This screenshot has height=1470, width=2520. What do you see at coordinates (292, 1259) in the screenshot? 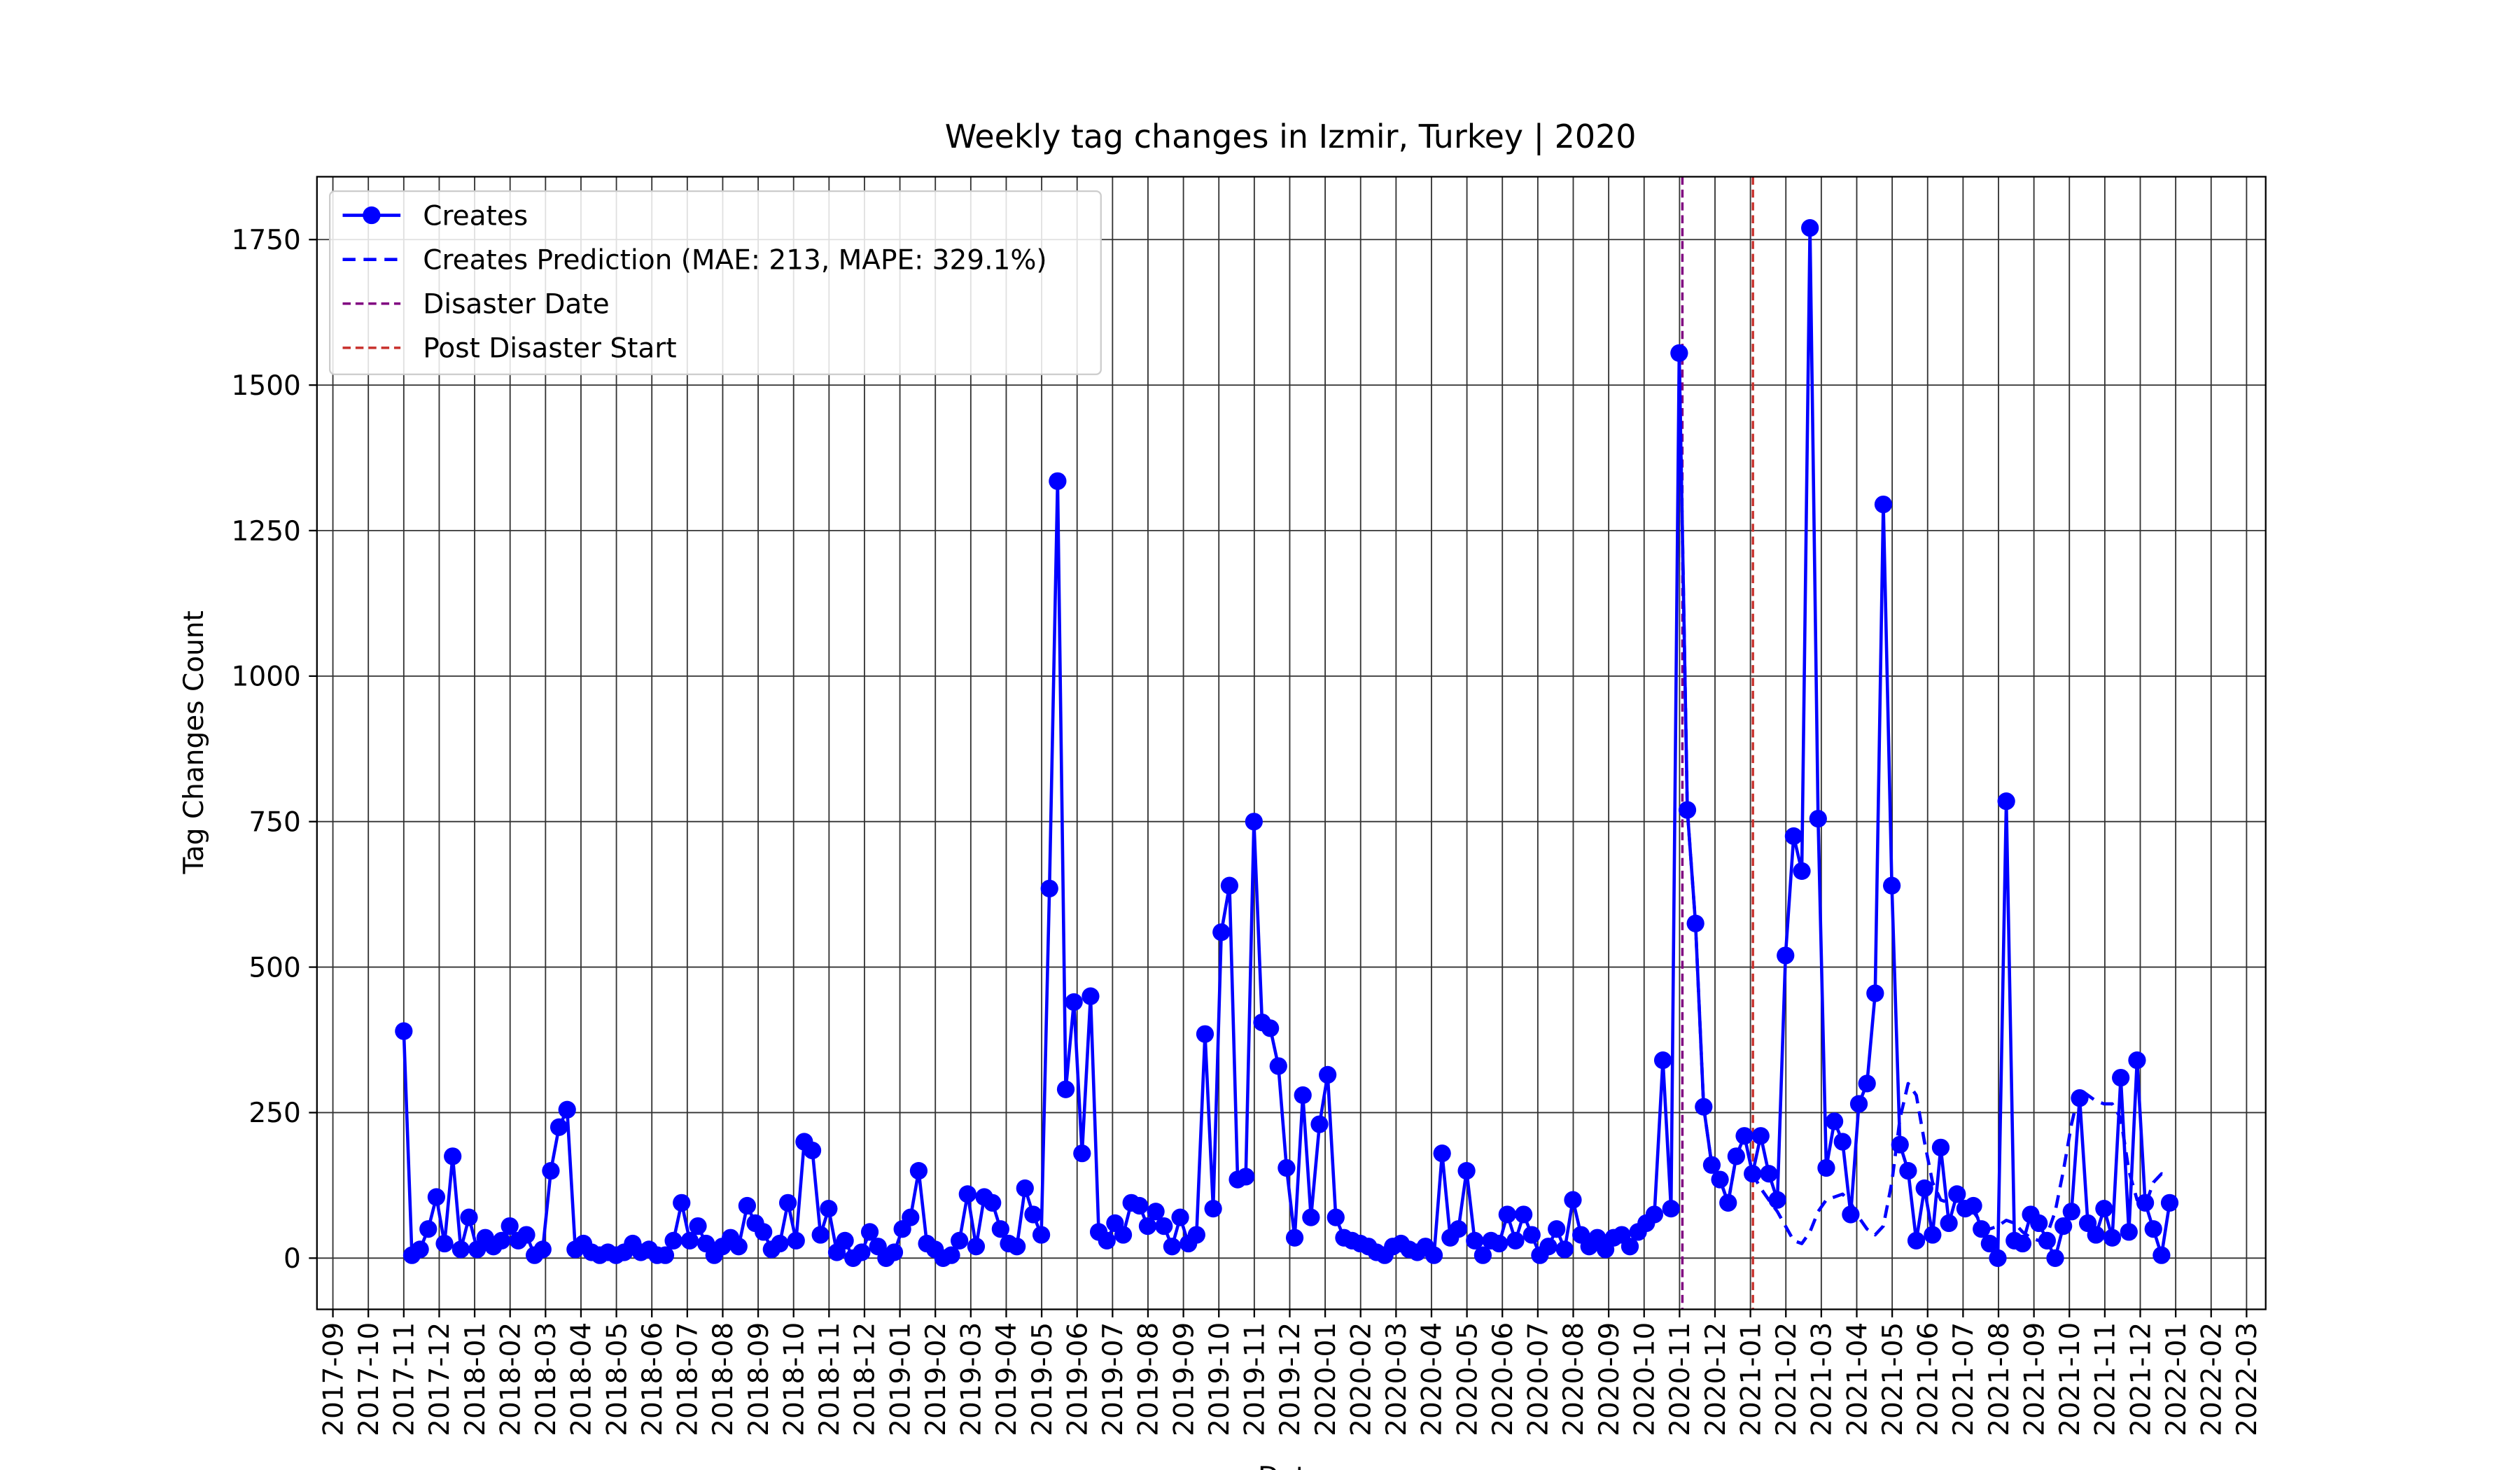
I see `y-tick-label: 0` at bounding box center [292, 1259].